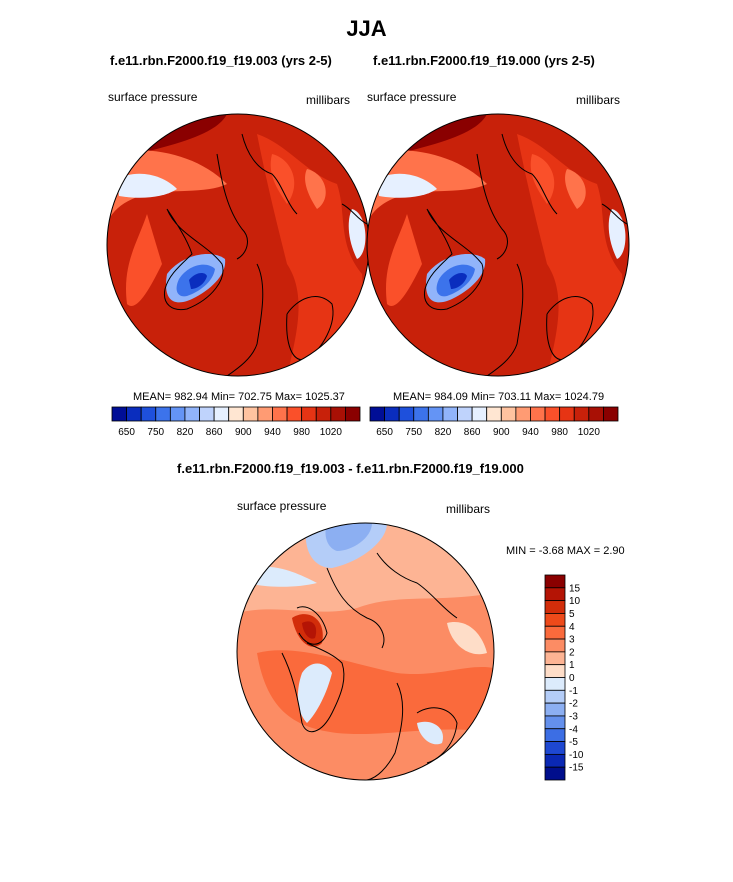 The width and height of the screenshot is (733, 882). I want to click on colorbar-tick-label: -3, so click(573, 716).